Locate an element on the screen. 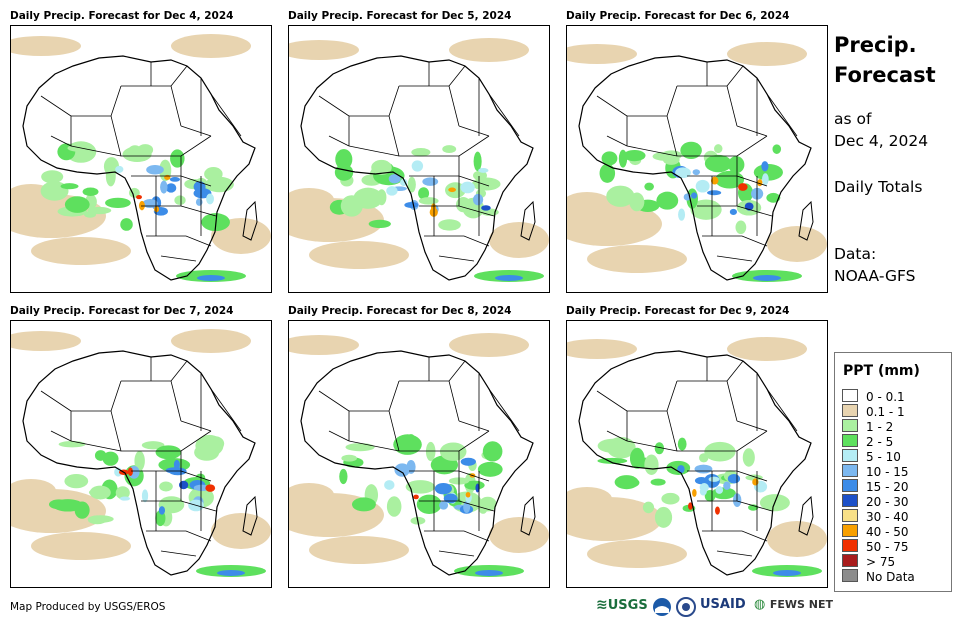 This screenshot has height=624, width=970. legend-item: 40 - 50 is located at coordinates (875, 531).